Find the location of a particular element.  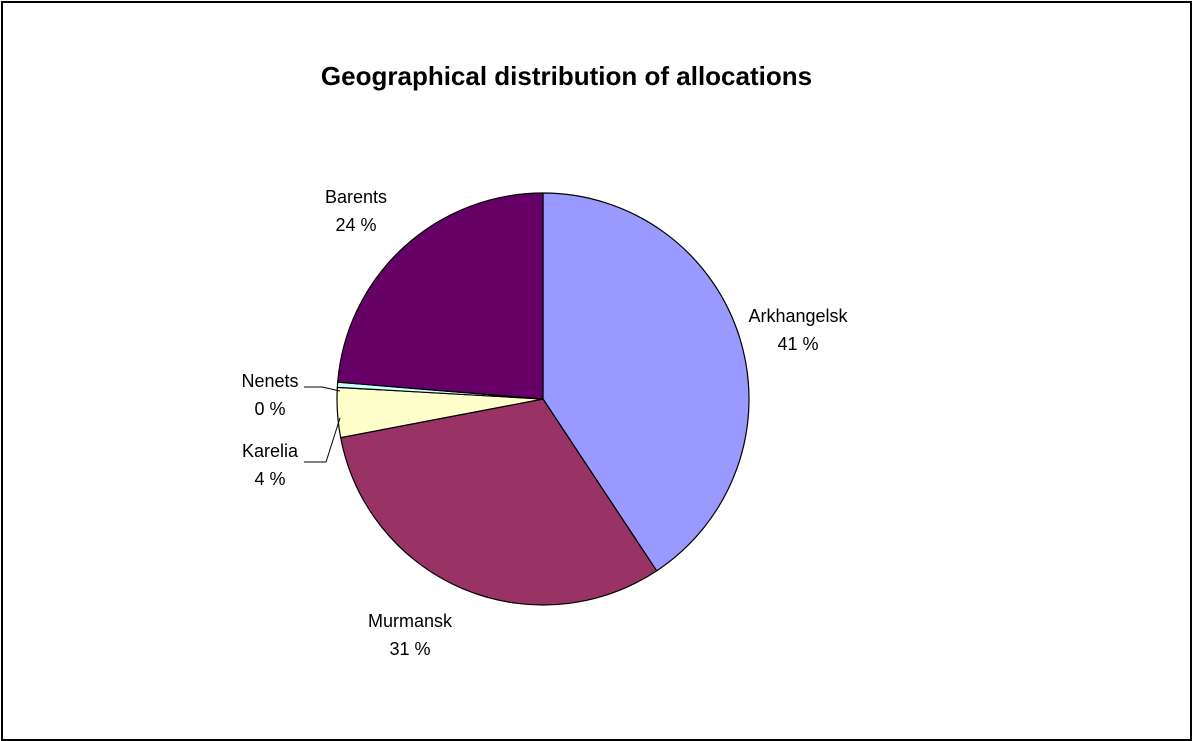

slice-label-arkhangelsk: Arkhangelsk is located at coordinates (798, 316).